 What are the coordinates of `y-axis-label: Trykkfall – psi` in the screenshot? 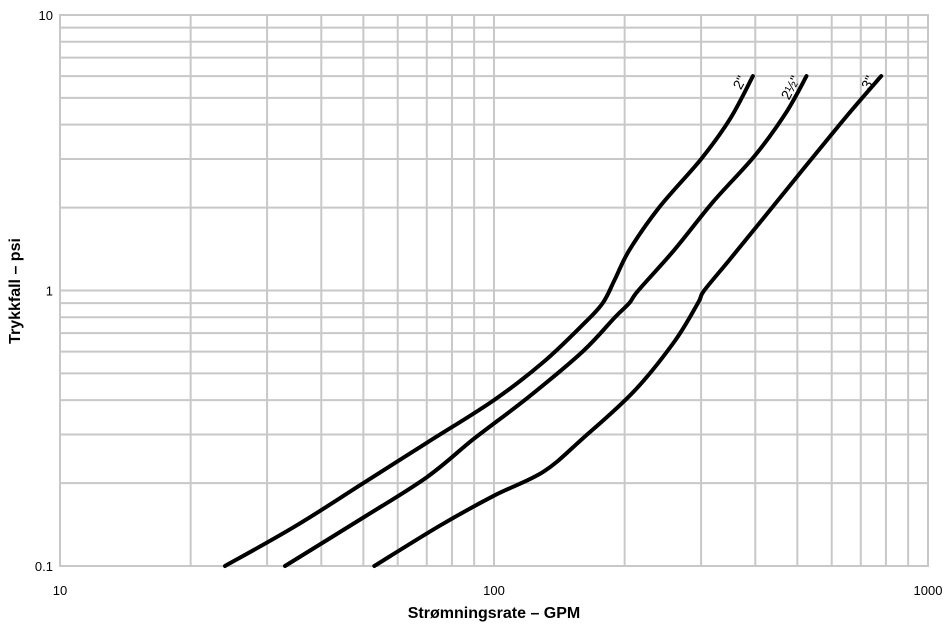 It's located at (15, 291).